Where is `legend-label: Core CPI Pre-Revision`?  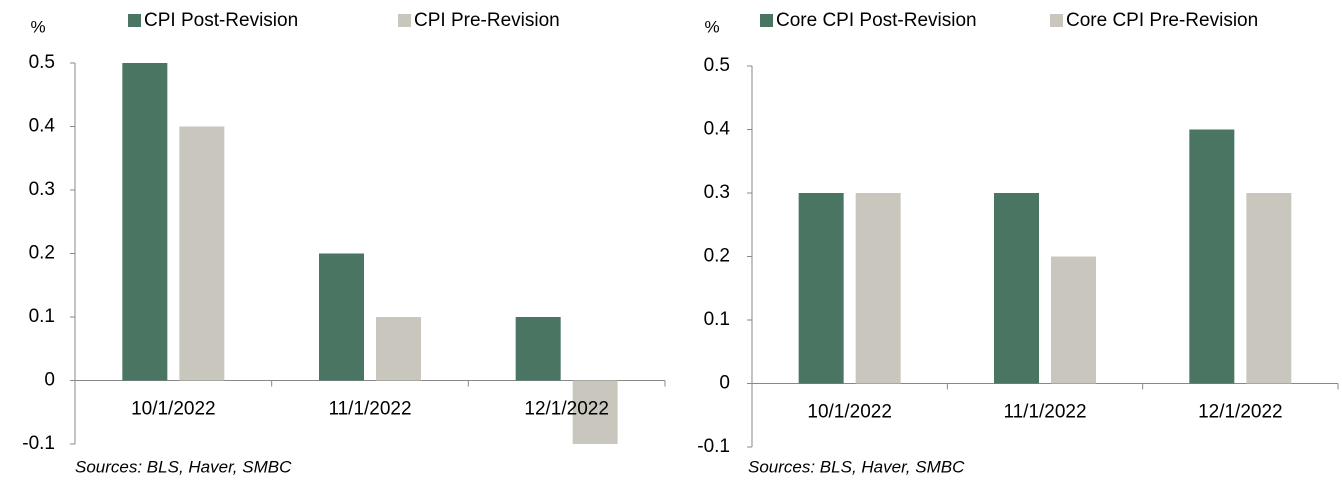
legend-label: Core CPI Pre-Revision is located at coordinates (1162, 20).